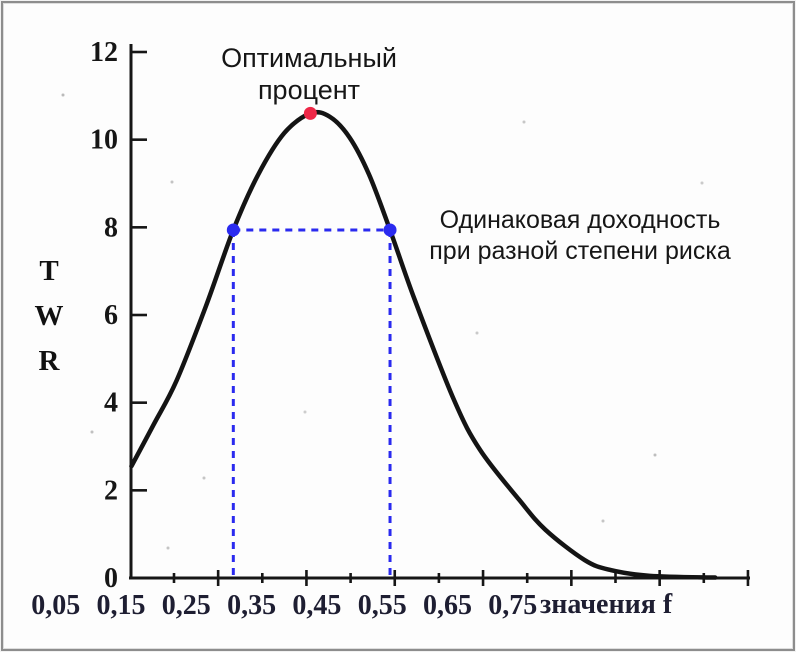 The width and height of the screenshot is (800, 656). What do you see at coordinates (251, 605) in the screenshot?
I see `x-tick-label: 0,35` at bounding box center [251, 605].